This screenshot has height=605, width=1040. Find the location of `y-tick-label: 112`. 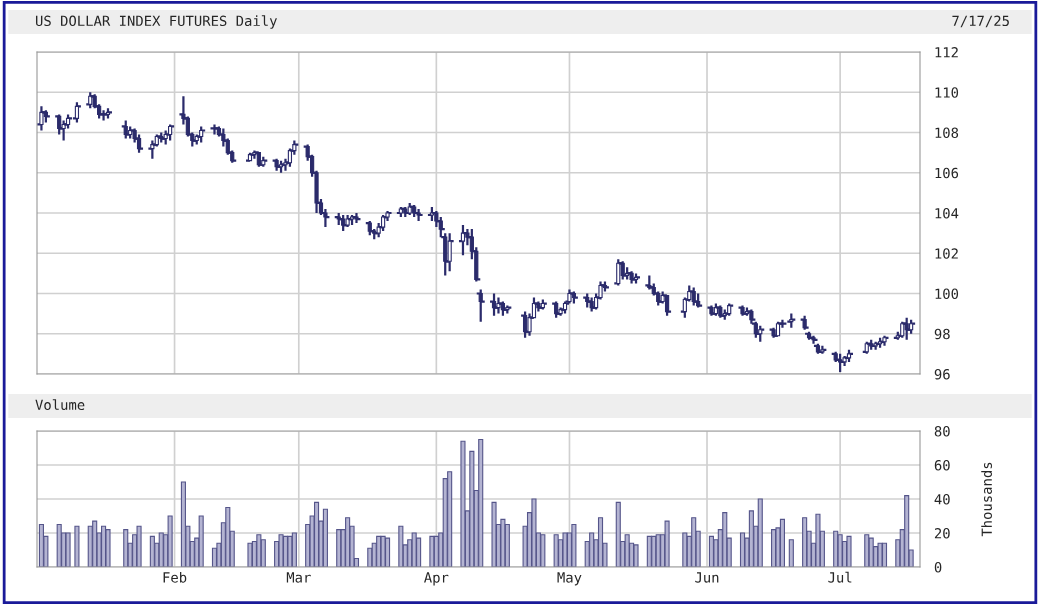

y-tick-label: 112 is located at coordinates (946, 52).